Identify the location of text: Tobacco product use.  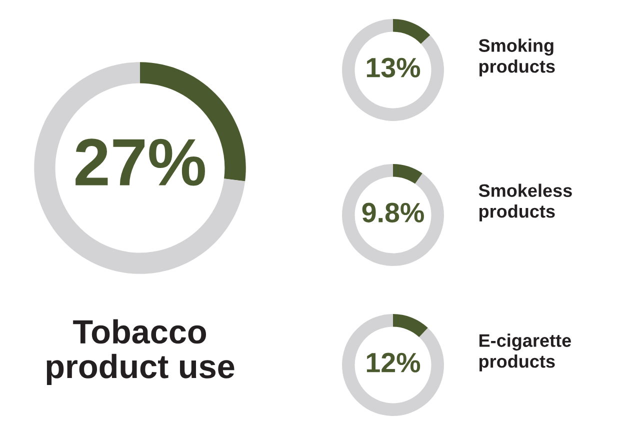
(140, 352).